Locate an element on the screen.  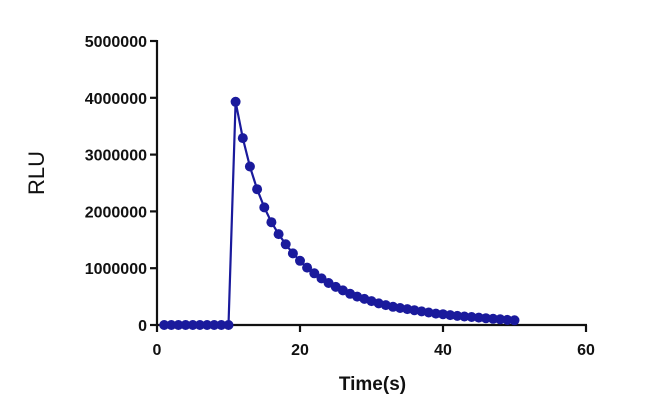
y-tick-label: 2000000 is located at coordinates (116, 212).